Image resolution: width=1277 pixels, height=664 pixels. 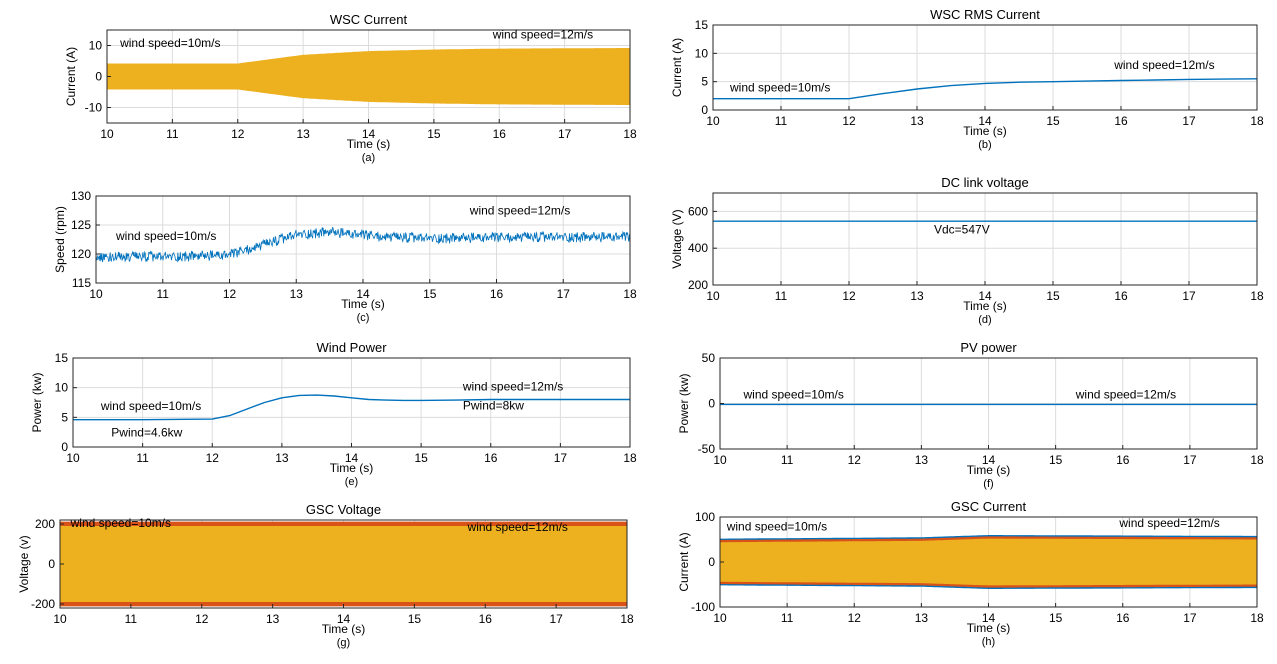 What do you see at coordinates (369, 19) in the screenshot?
I see `chart-title: WSC Current` at bounding box center [369, 19].